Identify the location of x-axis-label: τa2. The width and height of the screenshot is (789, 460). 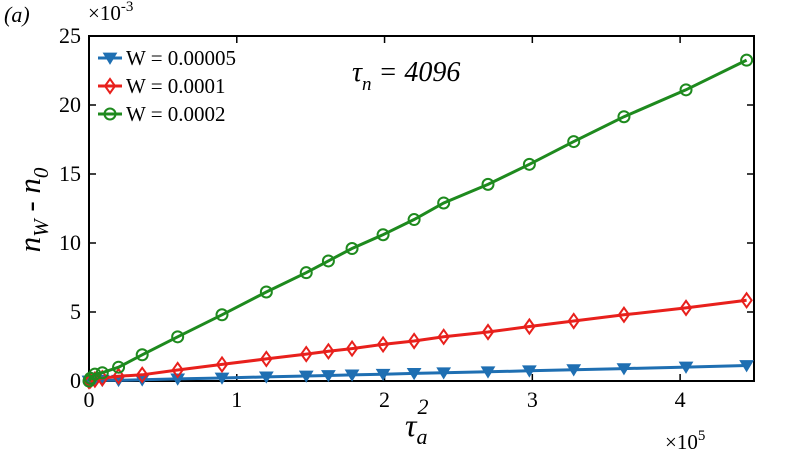
(416, 421).